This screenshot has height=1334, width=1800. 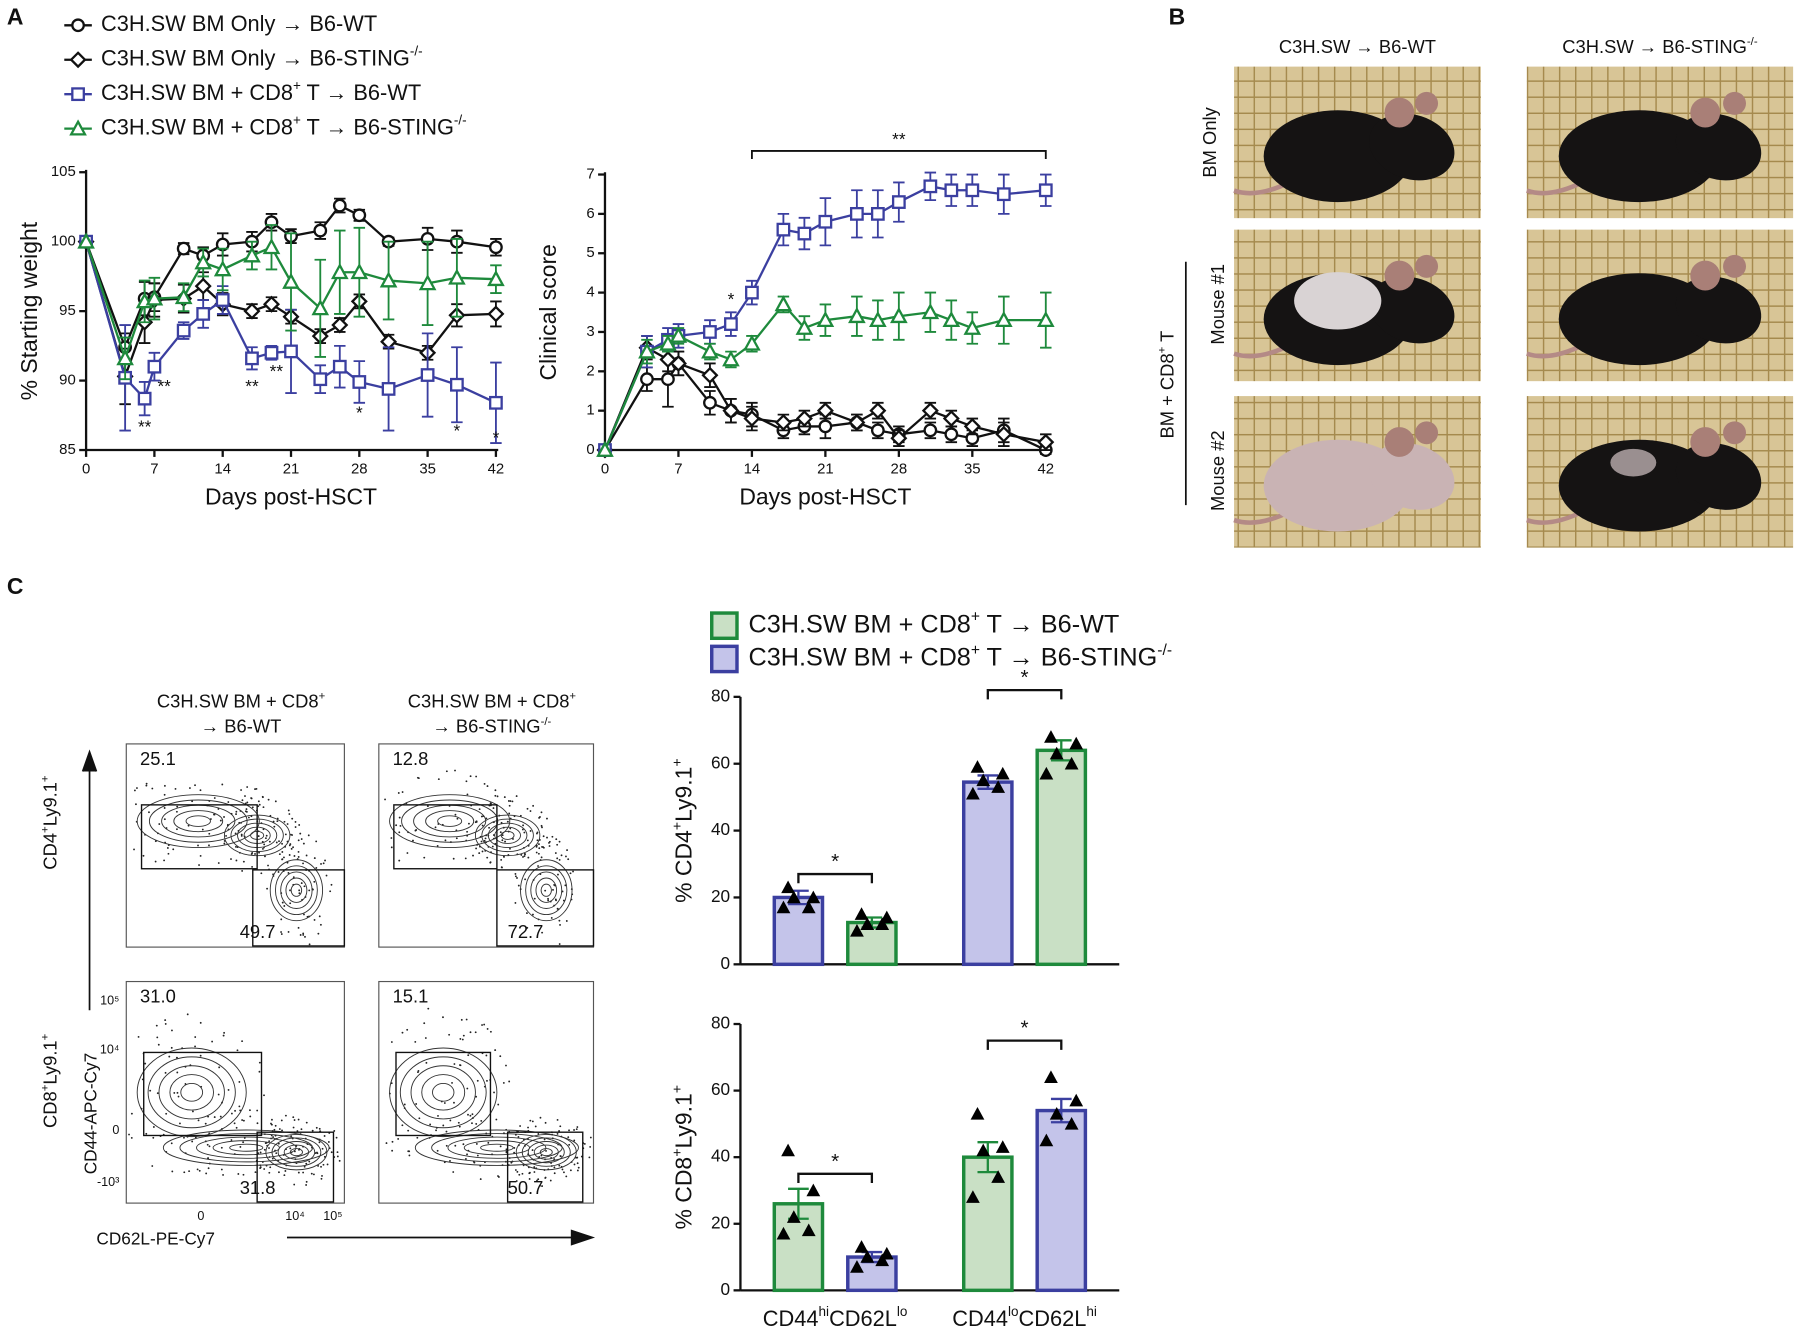 I want to click on mouse-head, so click(x=1412, y=147).